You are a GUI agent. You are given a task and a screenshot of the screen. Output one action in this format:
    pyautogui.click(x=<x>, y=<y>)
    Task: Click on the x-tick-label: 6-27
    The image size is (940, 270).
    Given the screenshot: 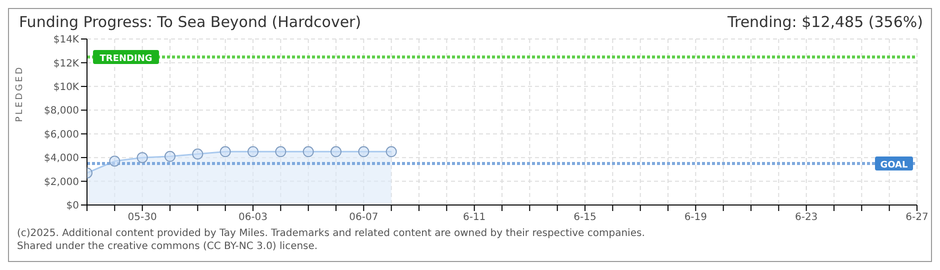 What is the action you would take?
    pyautogui.click(x=917, y=218)
    